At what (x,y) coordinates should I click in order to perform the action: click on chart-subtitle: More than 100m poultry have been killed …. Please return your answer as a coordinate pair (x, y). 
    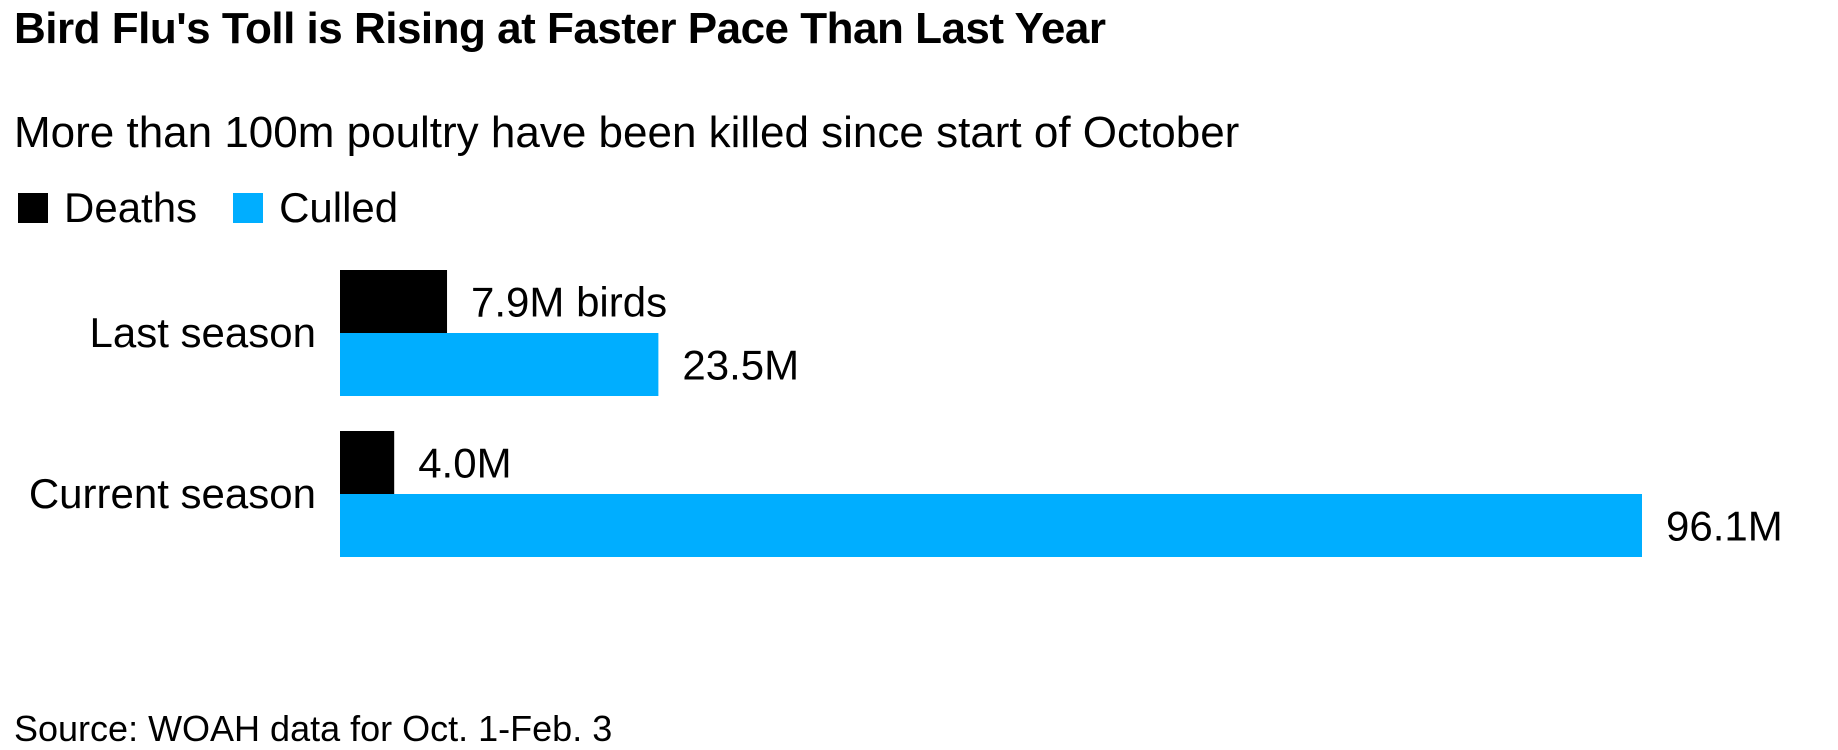
    Looking at the image, I should click on (627, 132).